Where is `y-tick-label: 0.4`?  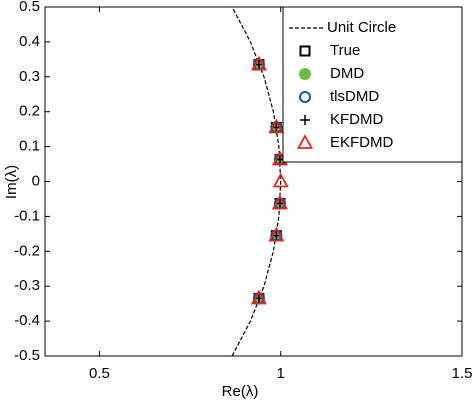 y-tick-label: 0.4 is located at coordinates (29, 41).